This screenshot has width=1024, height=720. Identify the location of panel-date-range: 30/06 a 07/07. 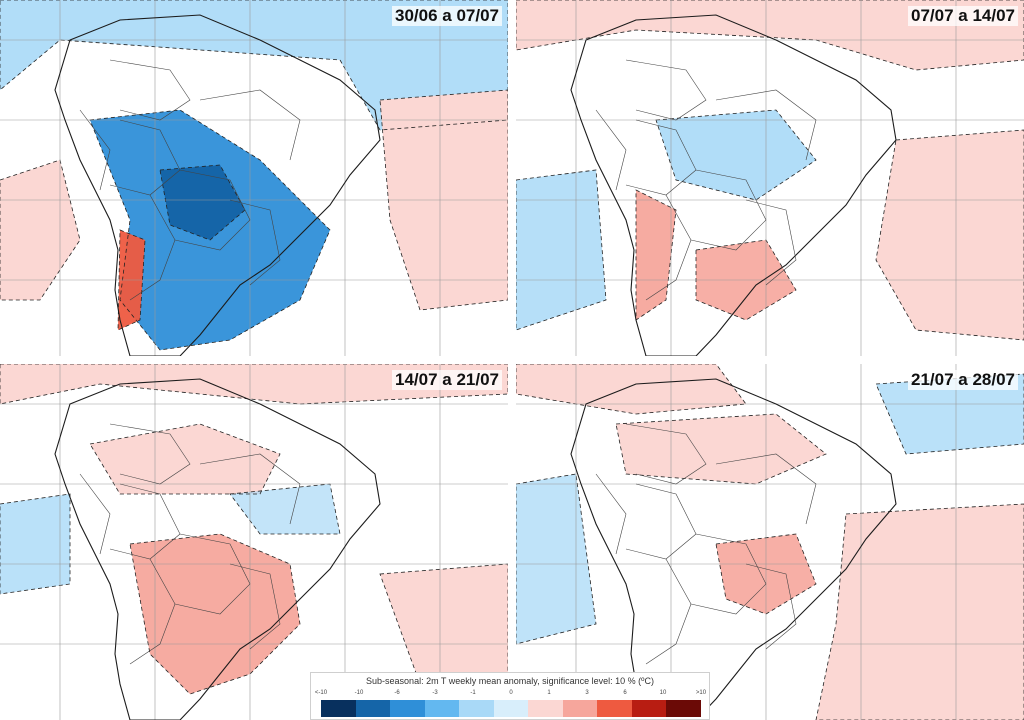
(447, 16).